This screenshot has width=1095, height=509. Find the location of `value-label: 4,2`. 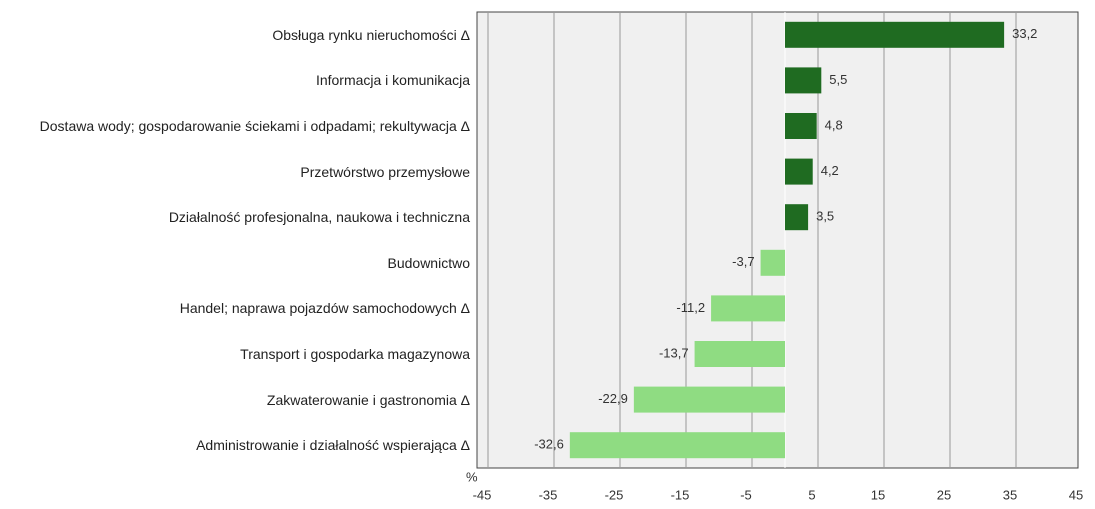

value-label: 4,2 is located at coordinates (830, 170).